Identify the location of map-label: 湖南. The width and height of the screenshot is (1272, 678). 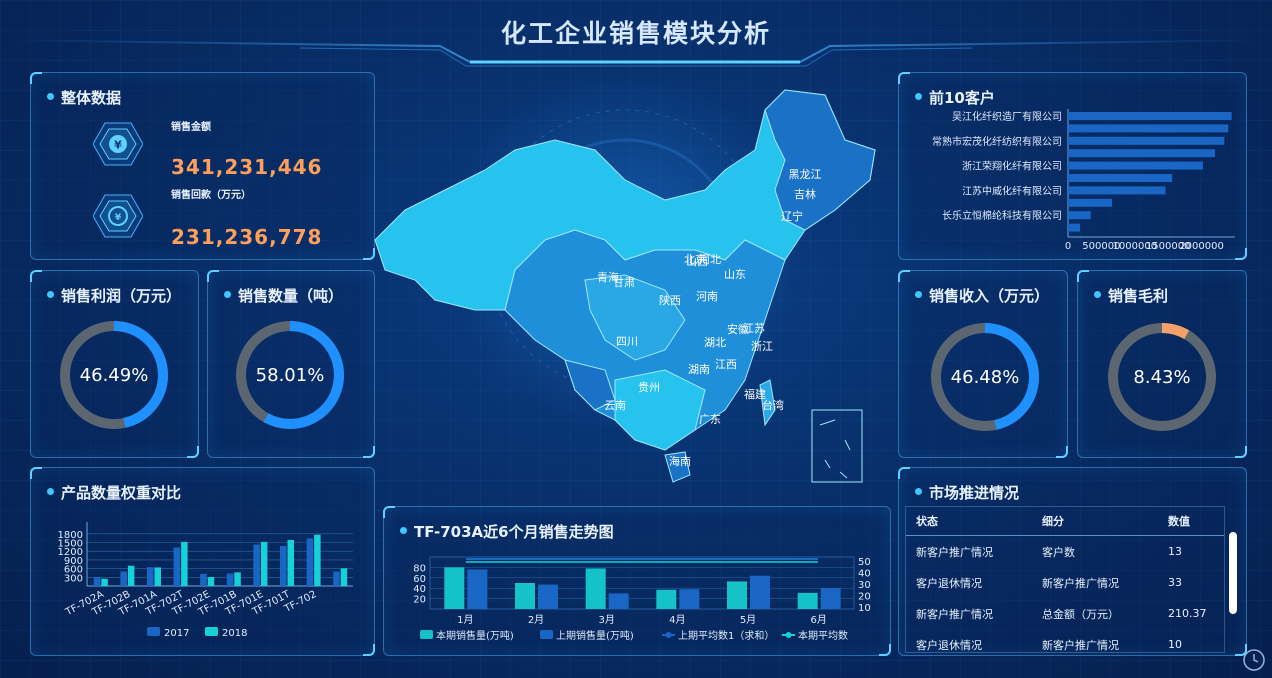
(699, 369).